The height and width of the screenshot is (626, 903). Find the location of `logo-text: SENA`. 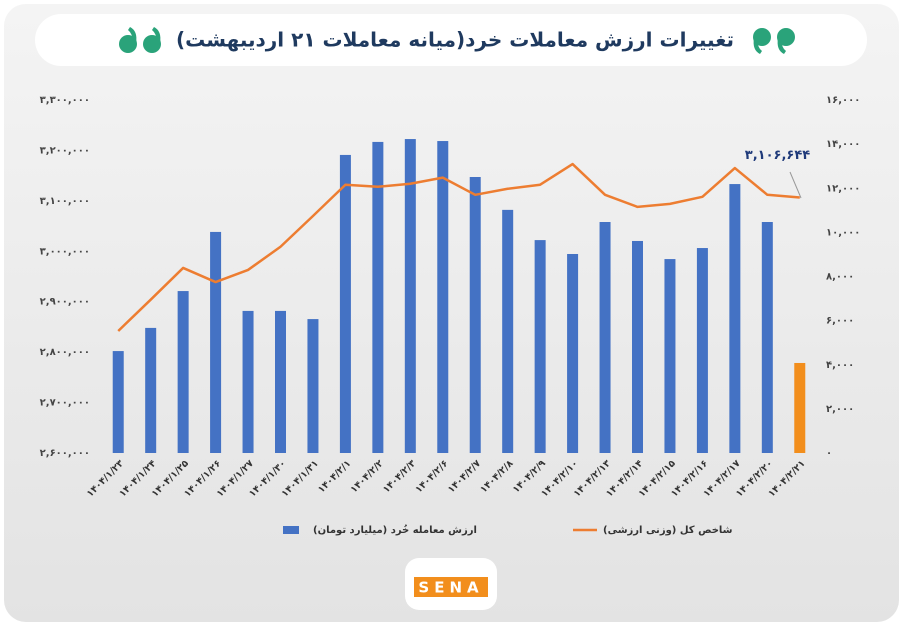

logo-text: SENA is located at coordinates (450, 588).